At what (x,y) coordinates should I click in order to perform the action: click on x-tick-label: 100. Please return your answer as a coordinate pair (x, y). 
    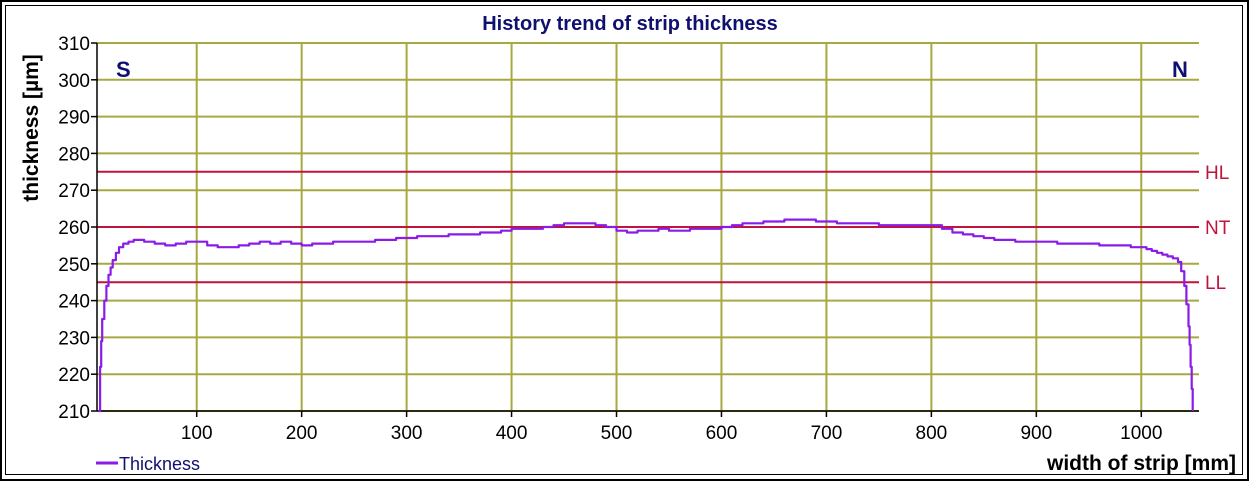
    Looking at the image, I should click on (197, 433).